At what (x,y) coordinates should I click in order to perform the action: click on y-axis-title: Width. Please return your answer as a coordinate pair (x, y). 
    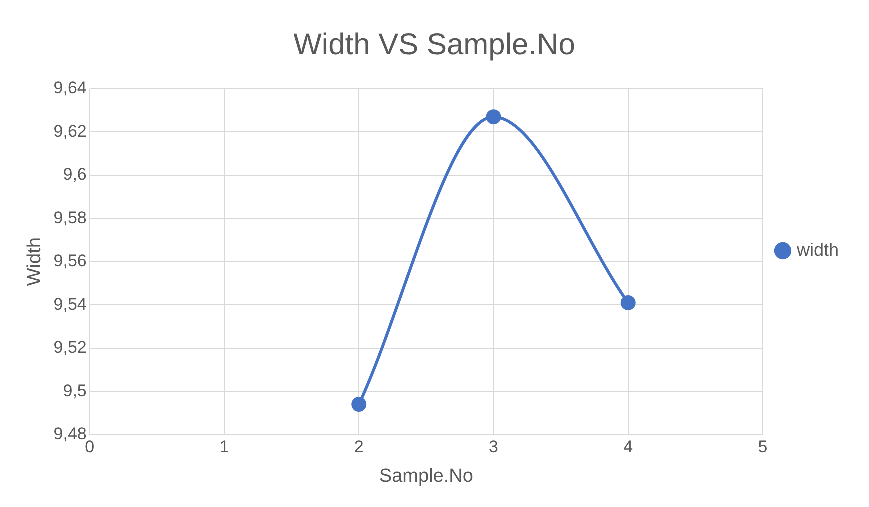
    Looking at the image, I should click on (35, 262).